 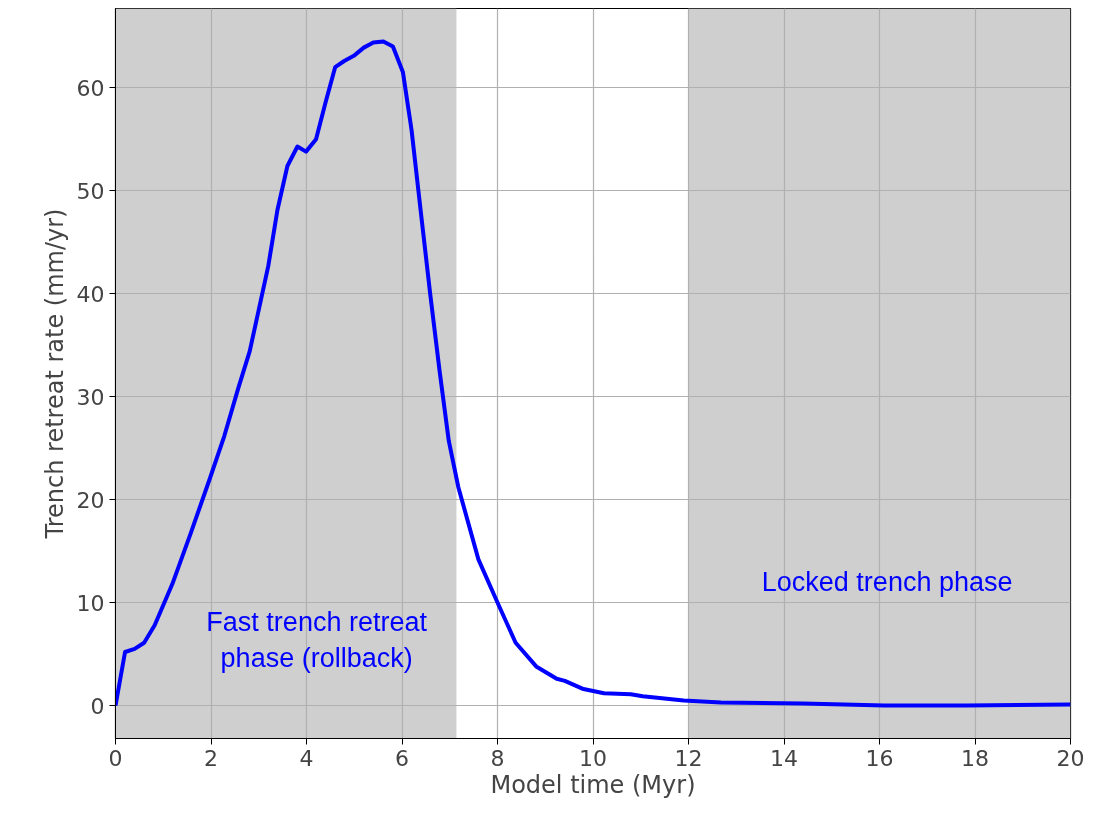 I want to click on x-tick-label: 12, so click(x=688, y=758).